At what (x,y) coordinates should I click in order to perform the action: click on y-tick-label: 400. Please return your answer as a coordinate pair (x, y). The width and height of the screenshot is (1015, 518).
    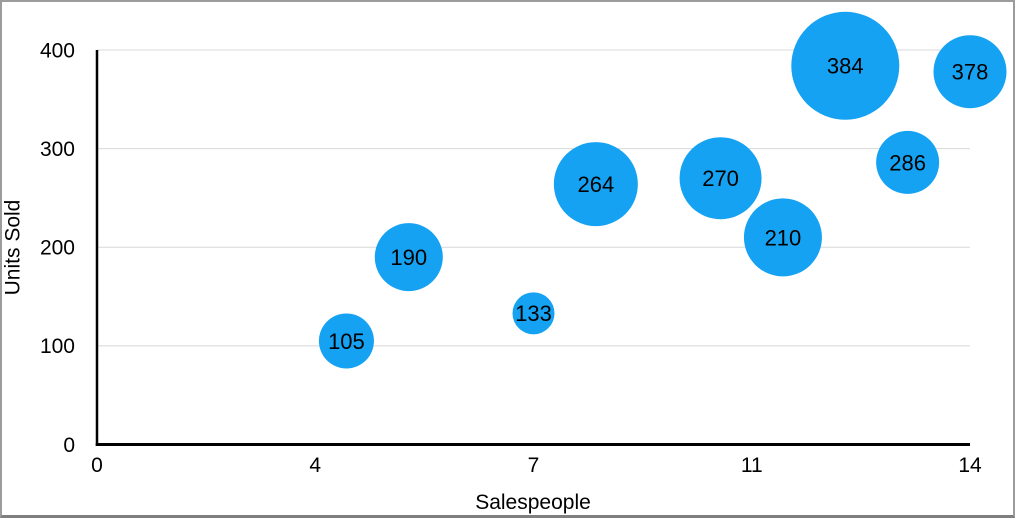
    Looking at the image, I should click on (57, 50).